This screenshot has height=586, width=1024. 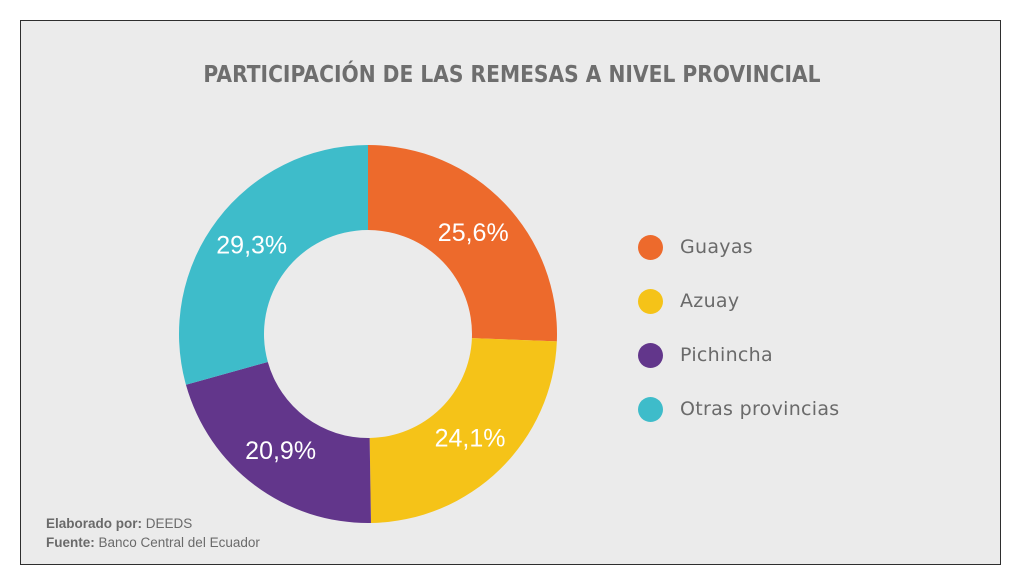 I want to click on credit-elaborado: Elaborado por: DEEDS, so click(x=153, y=523).